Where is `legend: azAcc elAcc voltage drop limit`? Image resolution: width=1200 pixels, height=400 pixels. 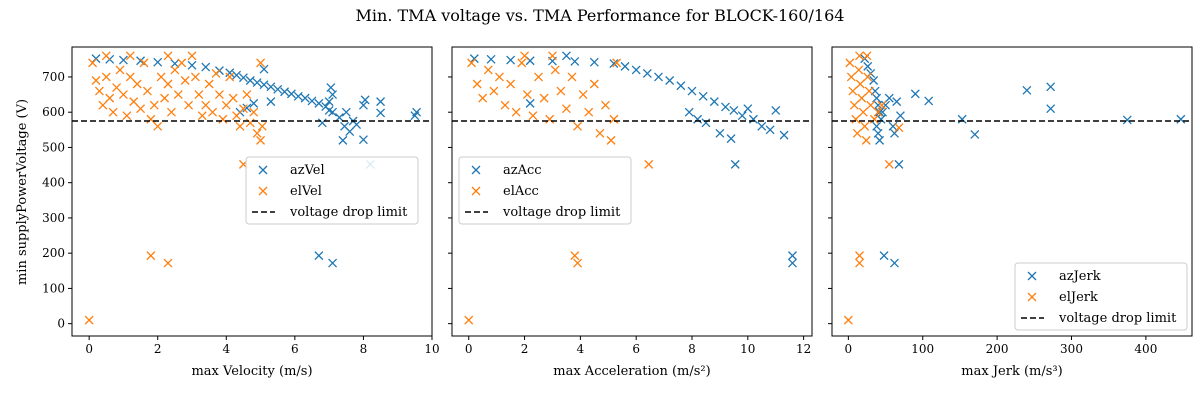
legend: azAcc elAcc voltage drop limit is located at coordinates (545, 190).